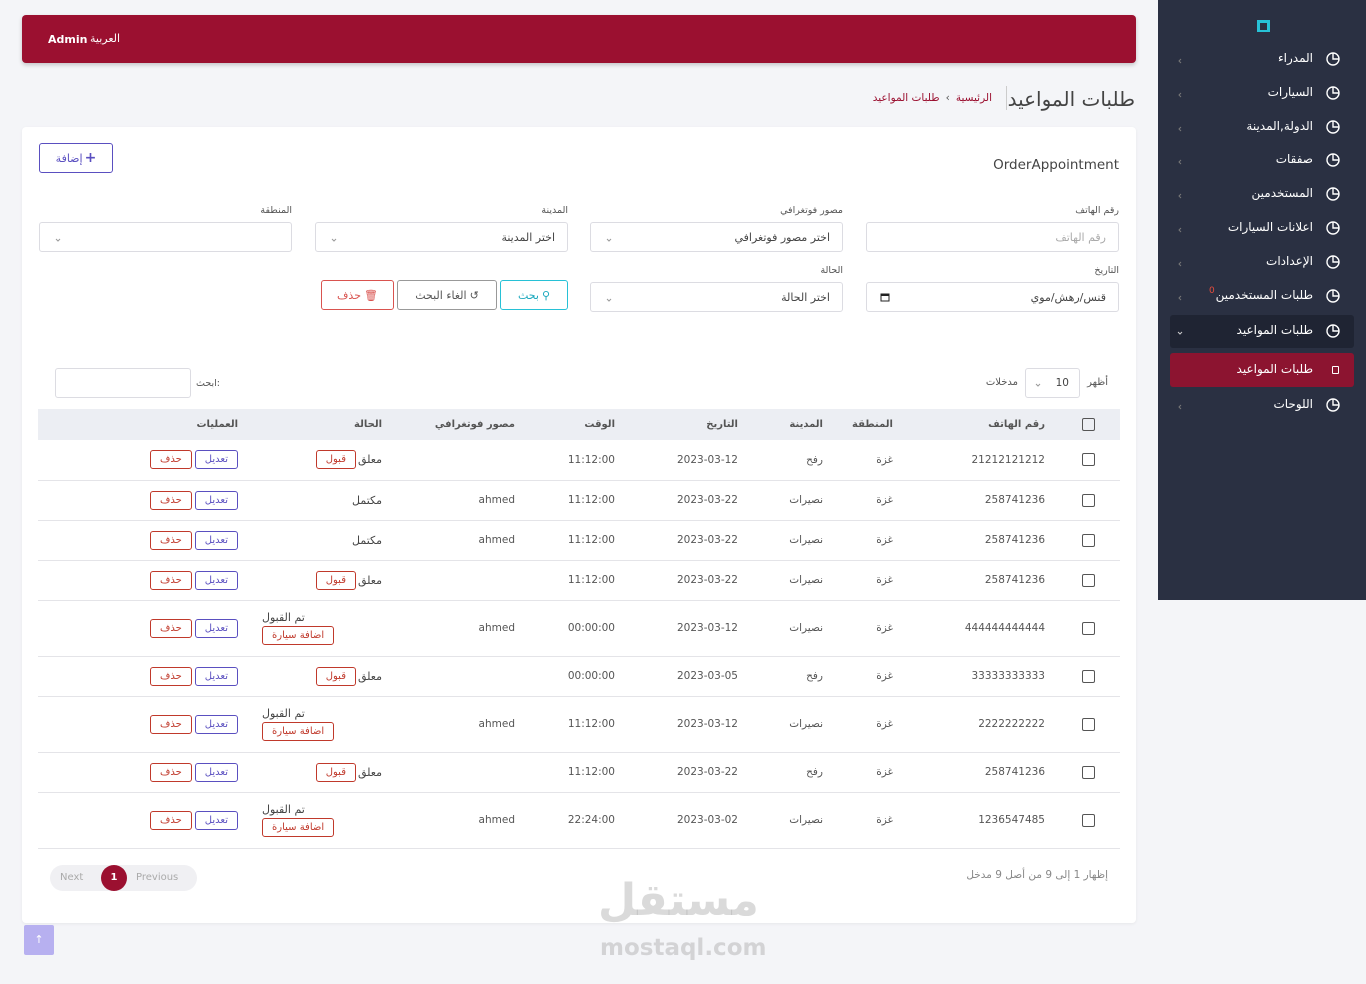 The image size is (1366, 984). I want to click on submenu-item: طلبات المواعيد, so click(1274, 369).